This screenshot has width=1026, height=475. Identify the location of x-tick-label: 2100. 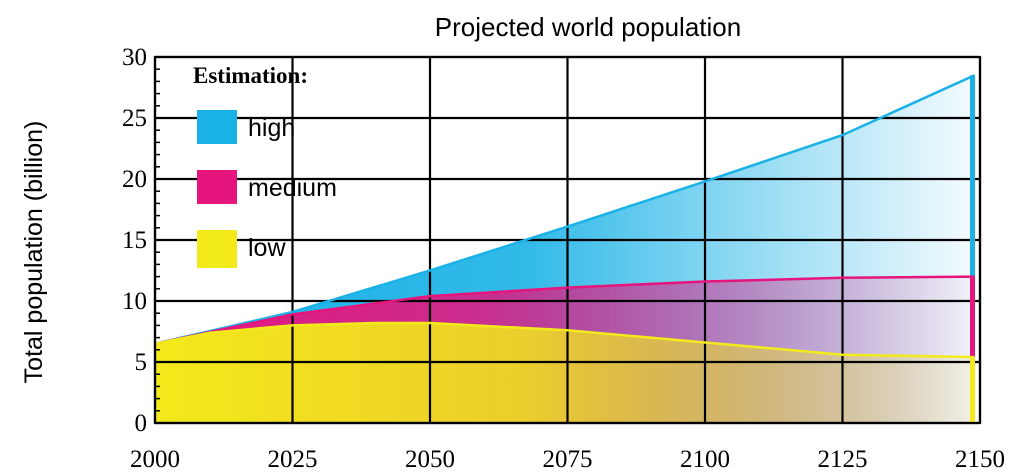
(705, 459).